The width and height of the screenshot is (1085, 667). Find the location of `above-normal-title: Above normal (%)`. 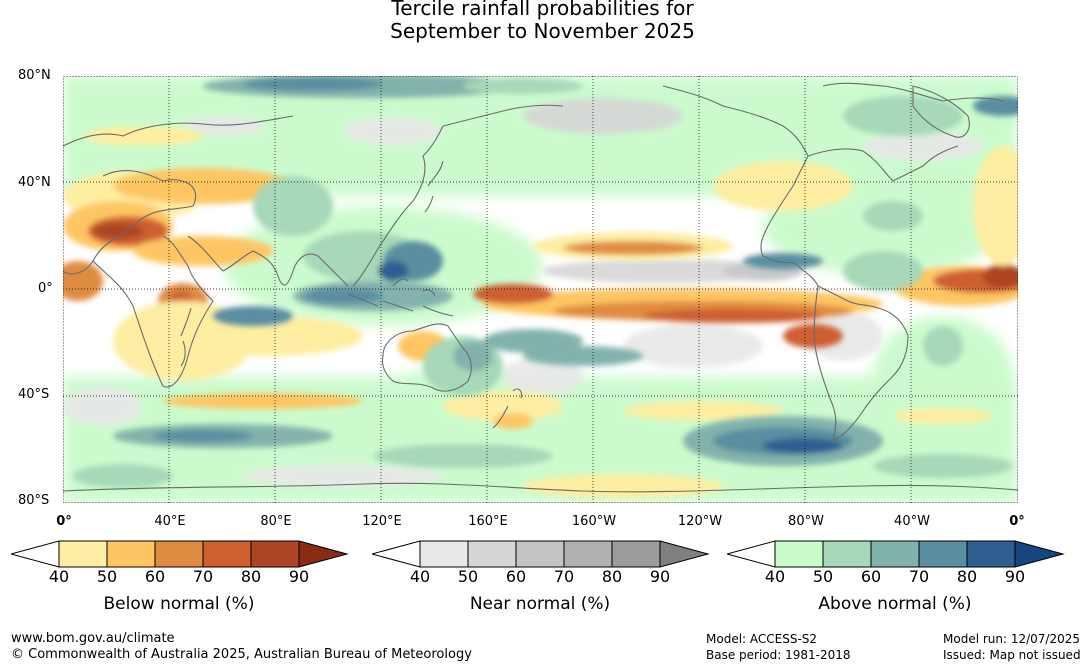

above-normal-title: Above normal (%) is located at coordinates (895, 604).